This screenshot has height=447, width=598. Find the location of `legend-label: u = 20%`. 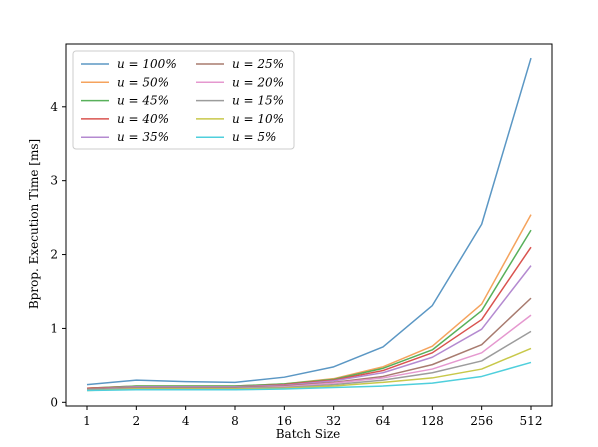

legend-label: u = 20% is located at coordinates (258, 82).